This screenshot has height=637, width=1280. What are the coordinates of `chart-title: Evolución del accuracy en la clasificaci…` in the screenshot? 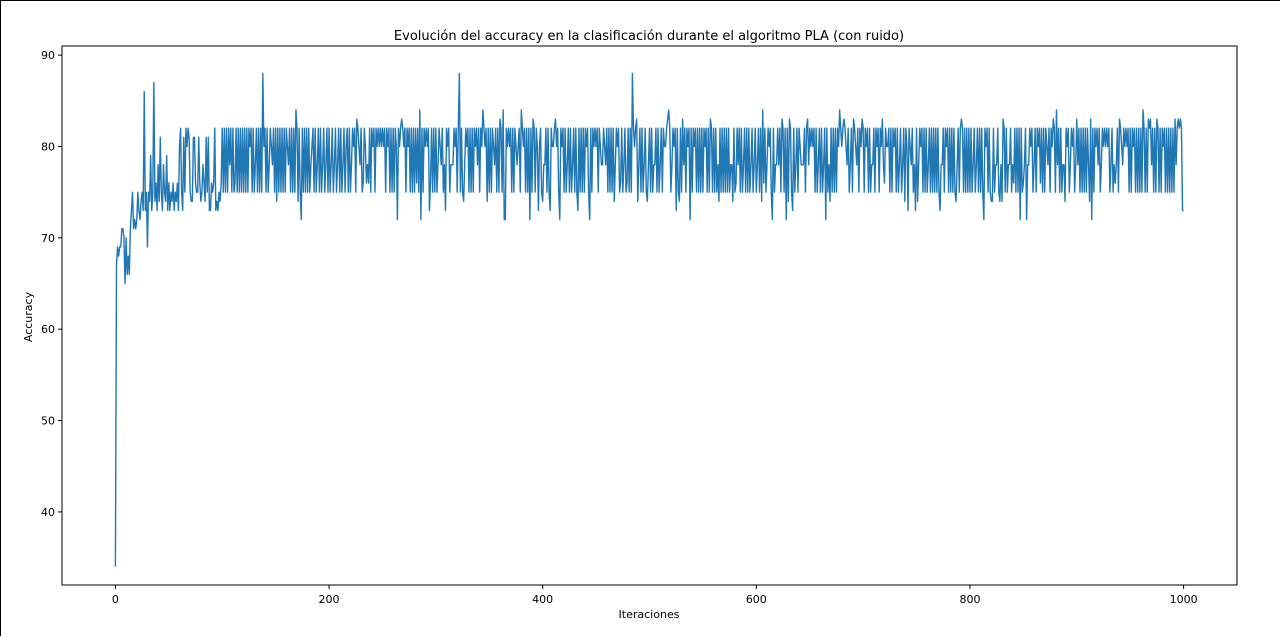 It's located at (649, 36).